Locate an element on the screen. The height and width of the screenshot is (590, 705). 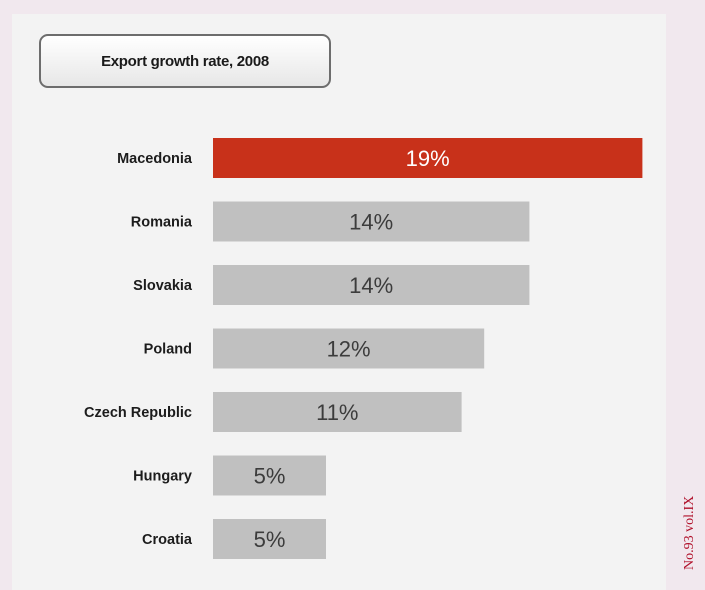
bar-poland is located at coordinates (349, 348).